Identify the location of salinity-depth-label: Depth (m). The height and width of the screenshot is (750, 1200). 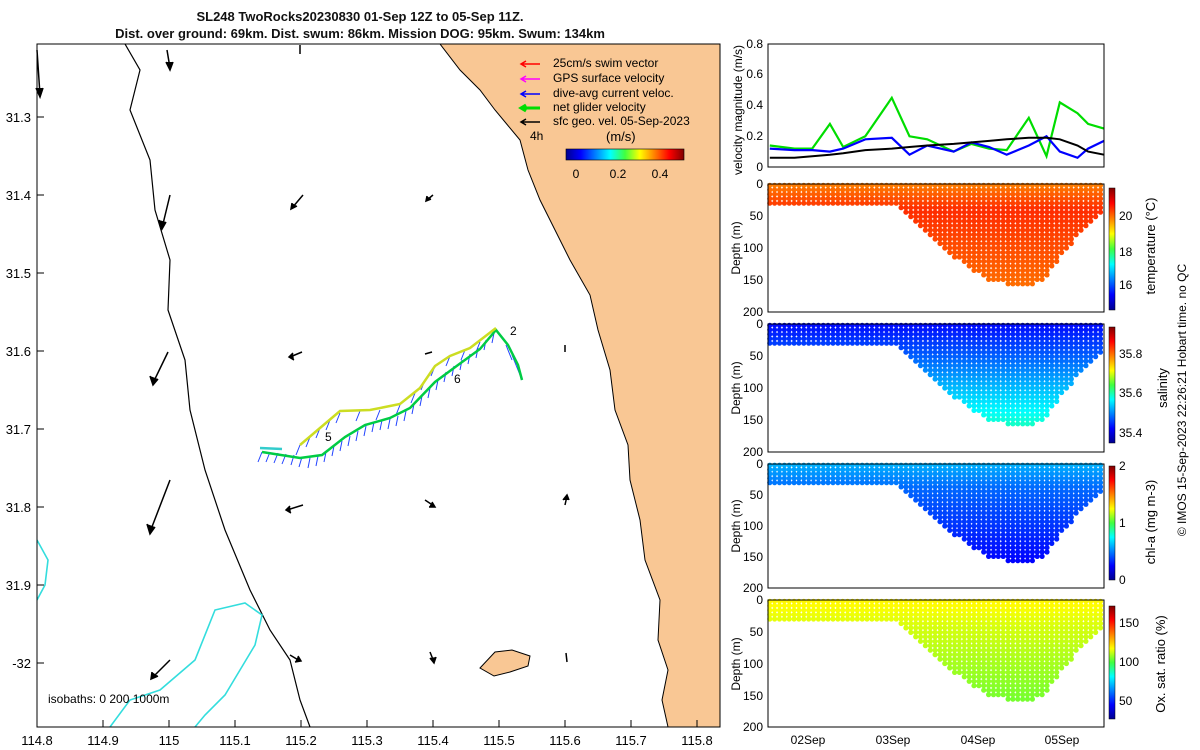
(736, 387).